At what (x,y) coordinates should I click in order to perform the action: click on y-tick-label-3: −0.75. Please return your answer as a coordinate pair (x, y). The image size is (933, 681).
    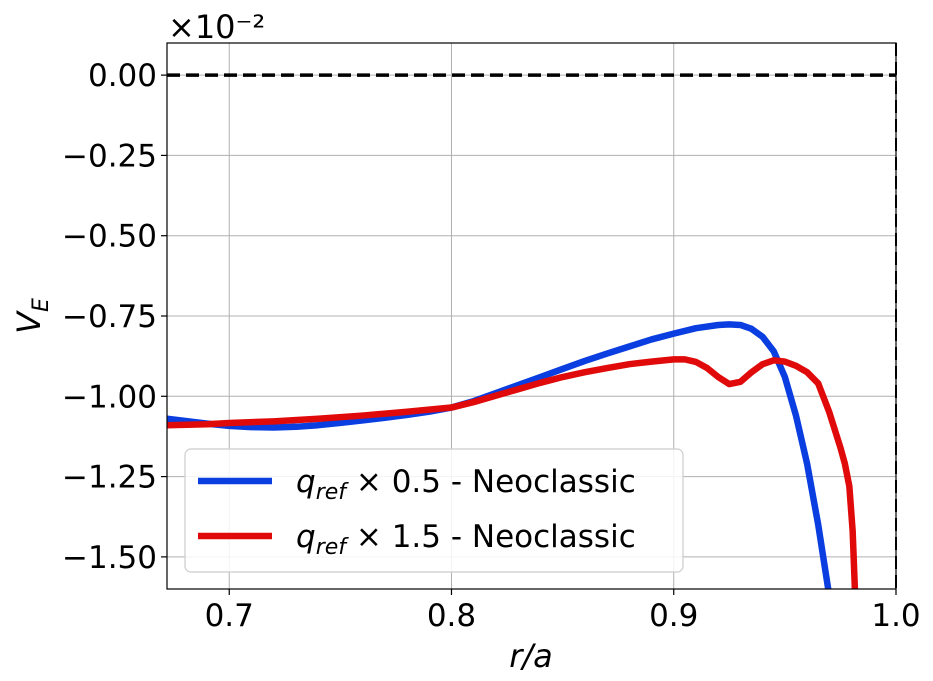
    Looking at the image, I should click on (109, 317).